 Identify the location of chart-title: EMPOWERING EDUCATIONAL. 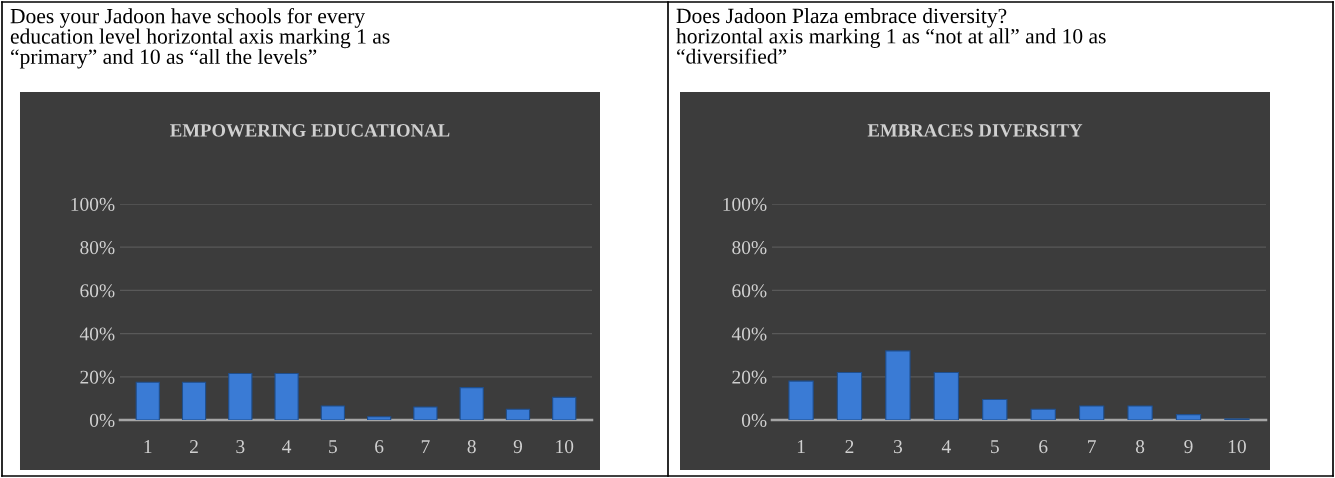
(310, 130).